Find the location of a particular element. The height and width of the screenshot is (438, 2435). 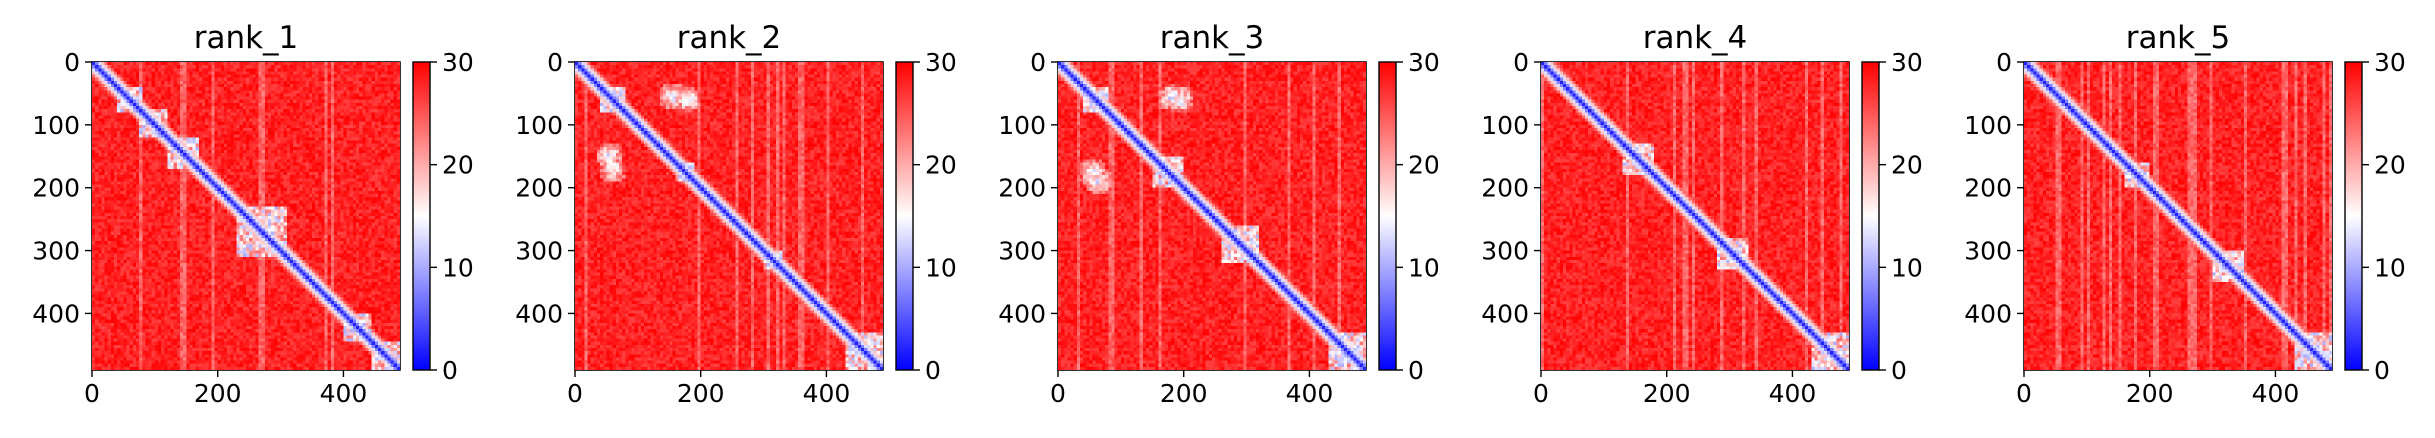

panel-title: rank_3 is located at coordinates (1212, 38).